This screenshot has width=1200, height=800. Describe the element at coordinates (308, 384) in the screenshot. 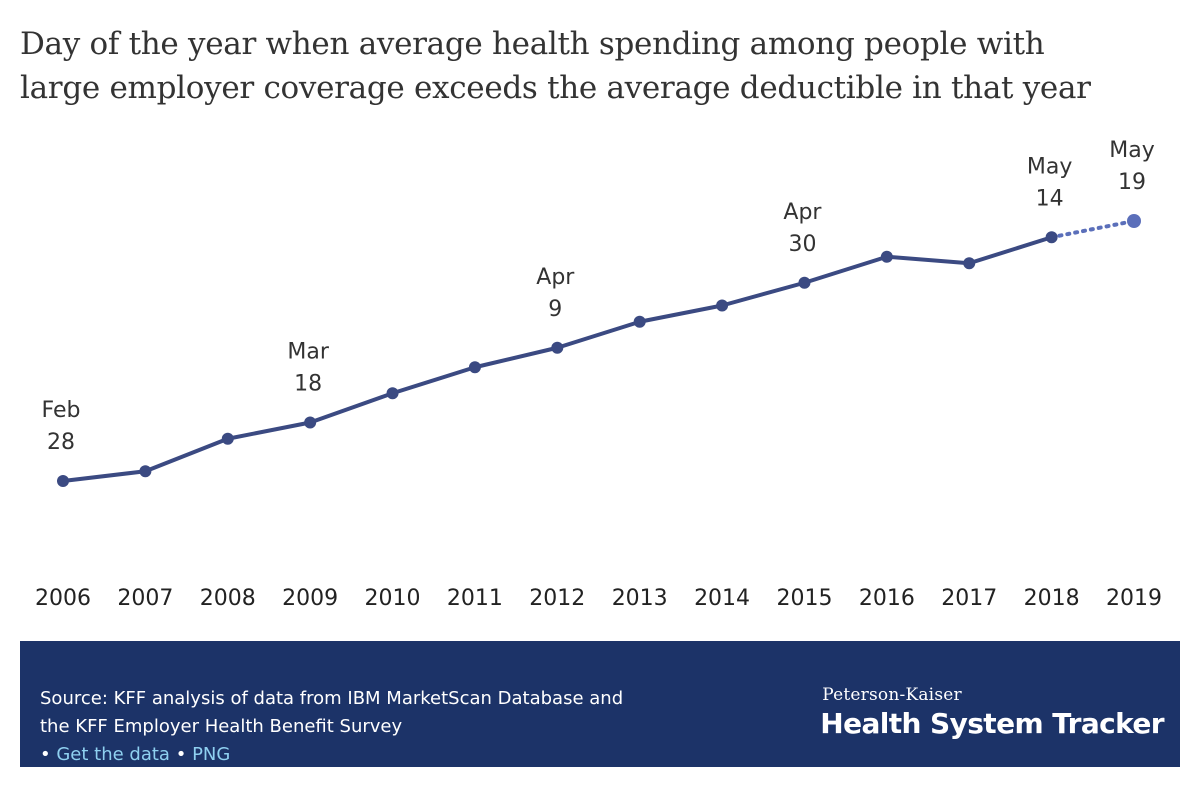

I see `data-label-day-2009: 18` at that location.